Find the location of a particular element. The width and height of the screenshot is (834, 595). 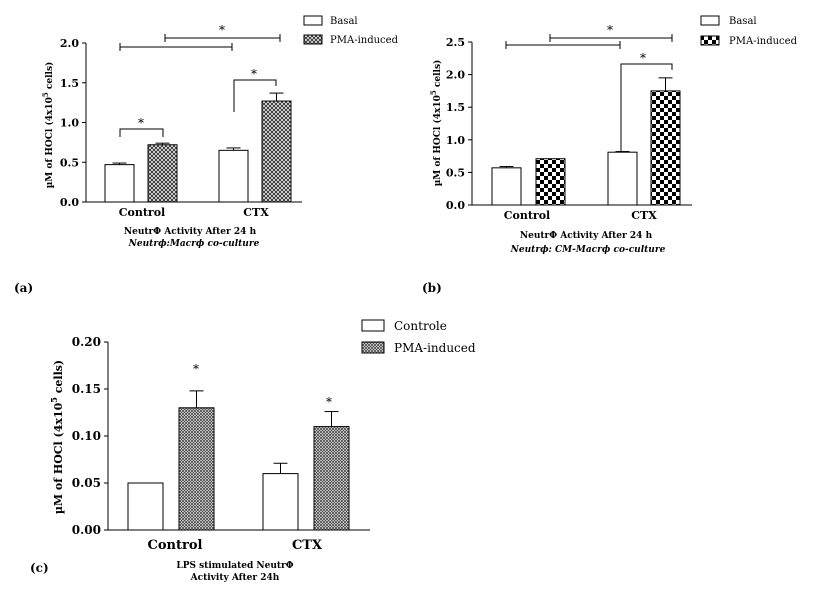

y-tick-label-c-4: 0.20 is located at coordinates (86, 342).